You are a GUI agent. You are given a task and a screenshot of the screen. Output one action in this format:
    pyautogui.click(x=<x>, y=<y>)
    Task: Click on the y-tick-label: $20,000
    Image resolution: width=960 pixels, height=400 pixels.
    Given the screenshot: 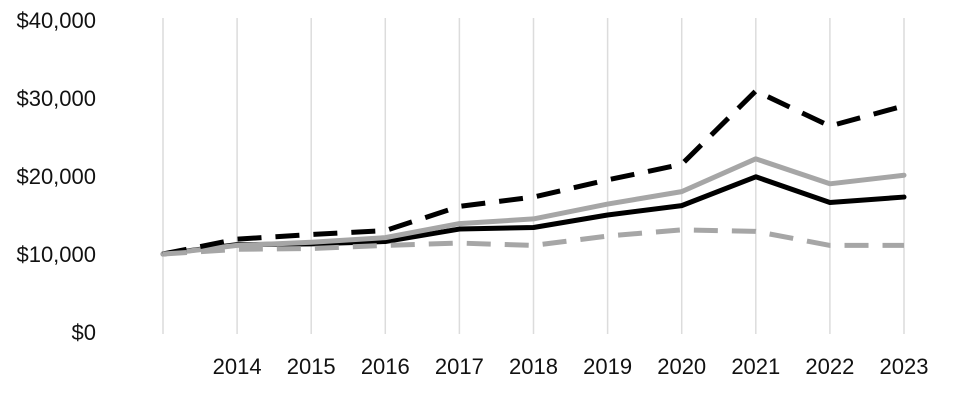 What is the action you would take?
    pyautogui.click(x=56, y=176)
    